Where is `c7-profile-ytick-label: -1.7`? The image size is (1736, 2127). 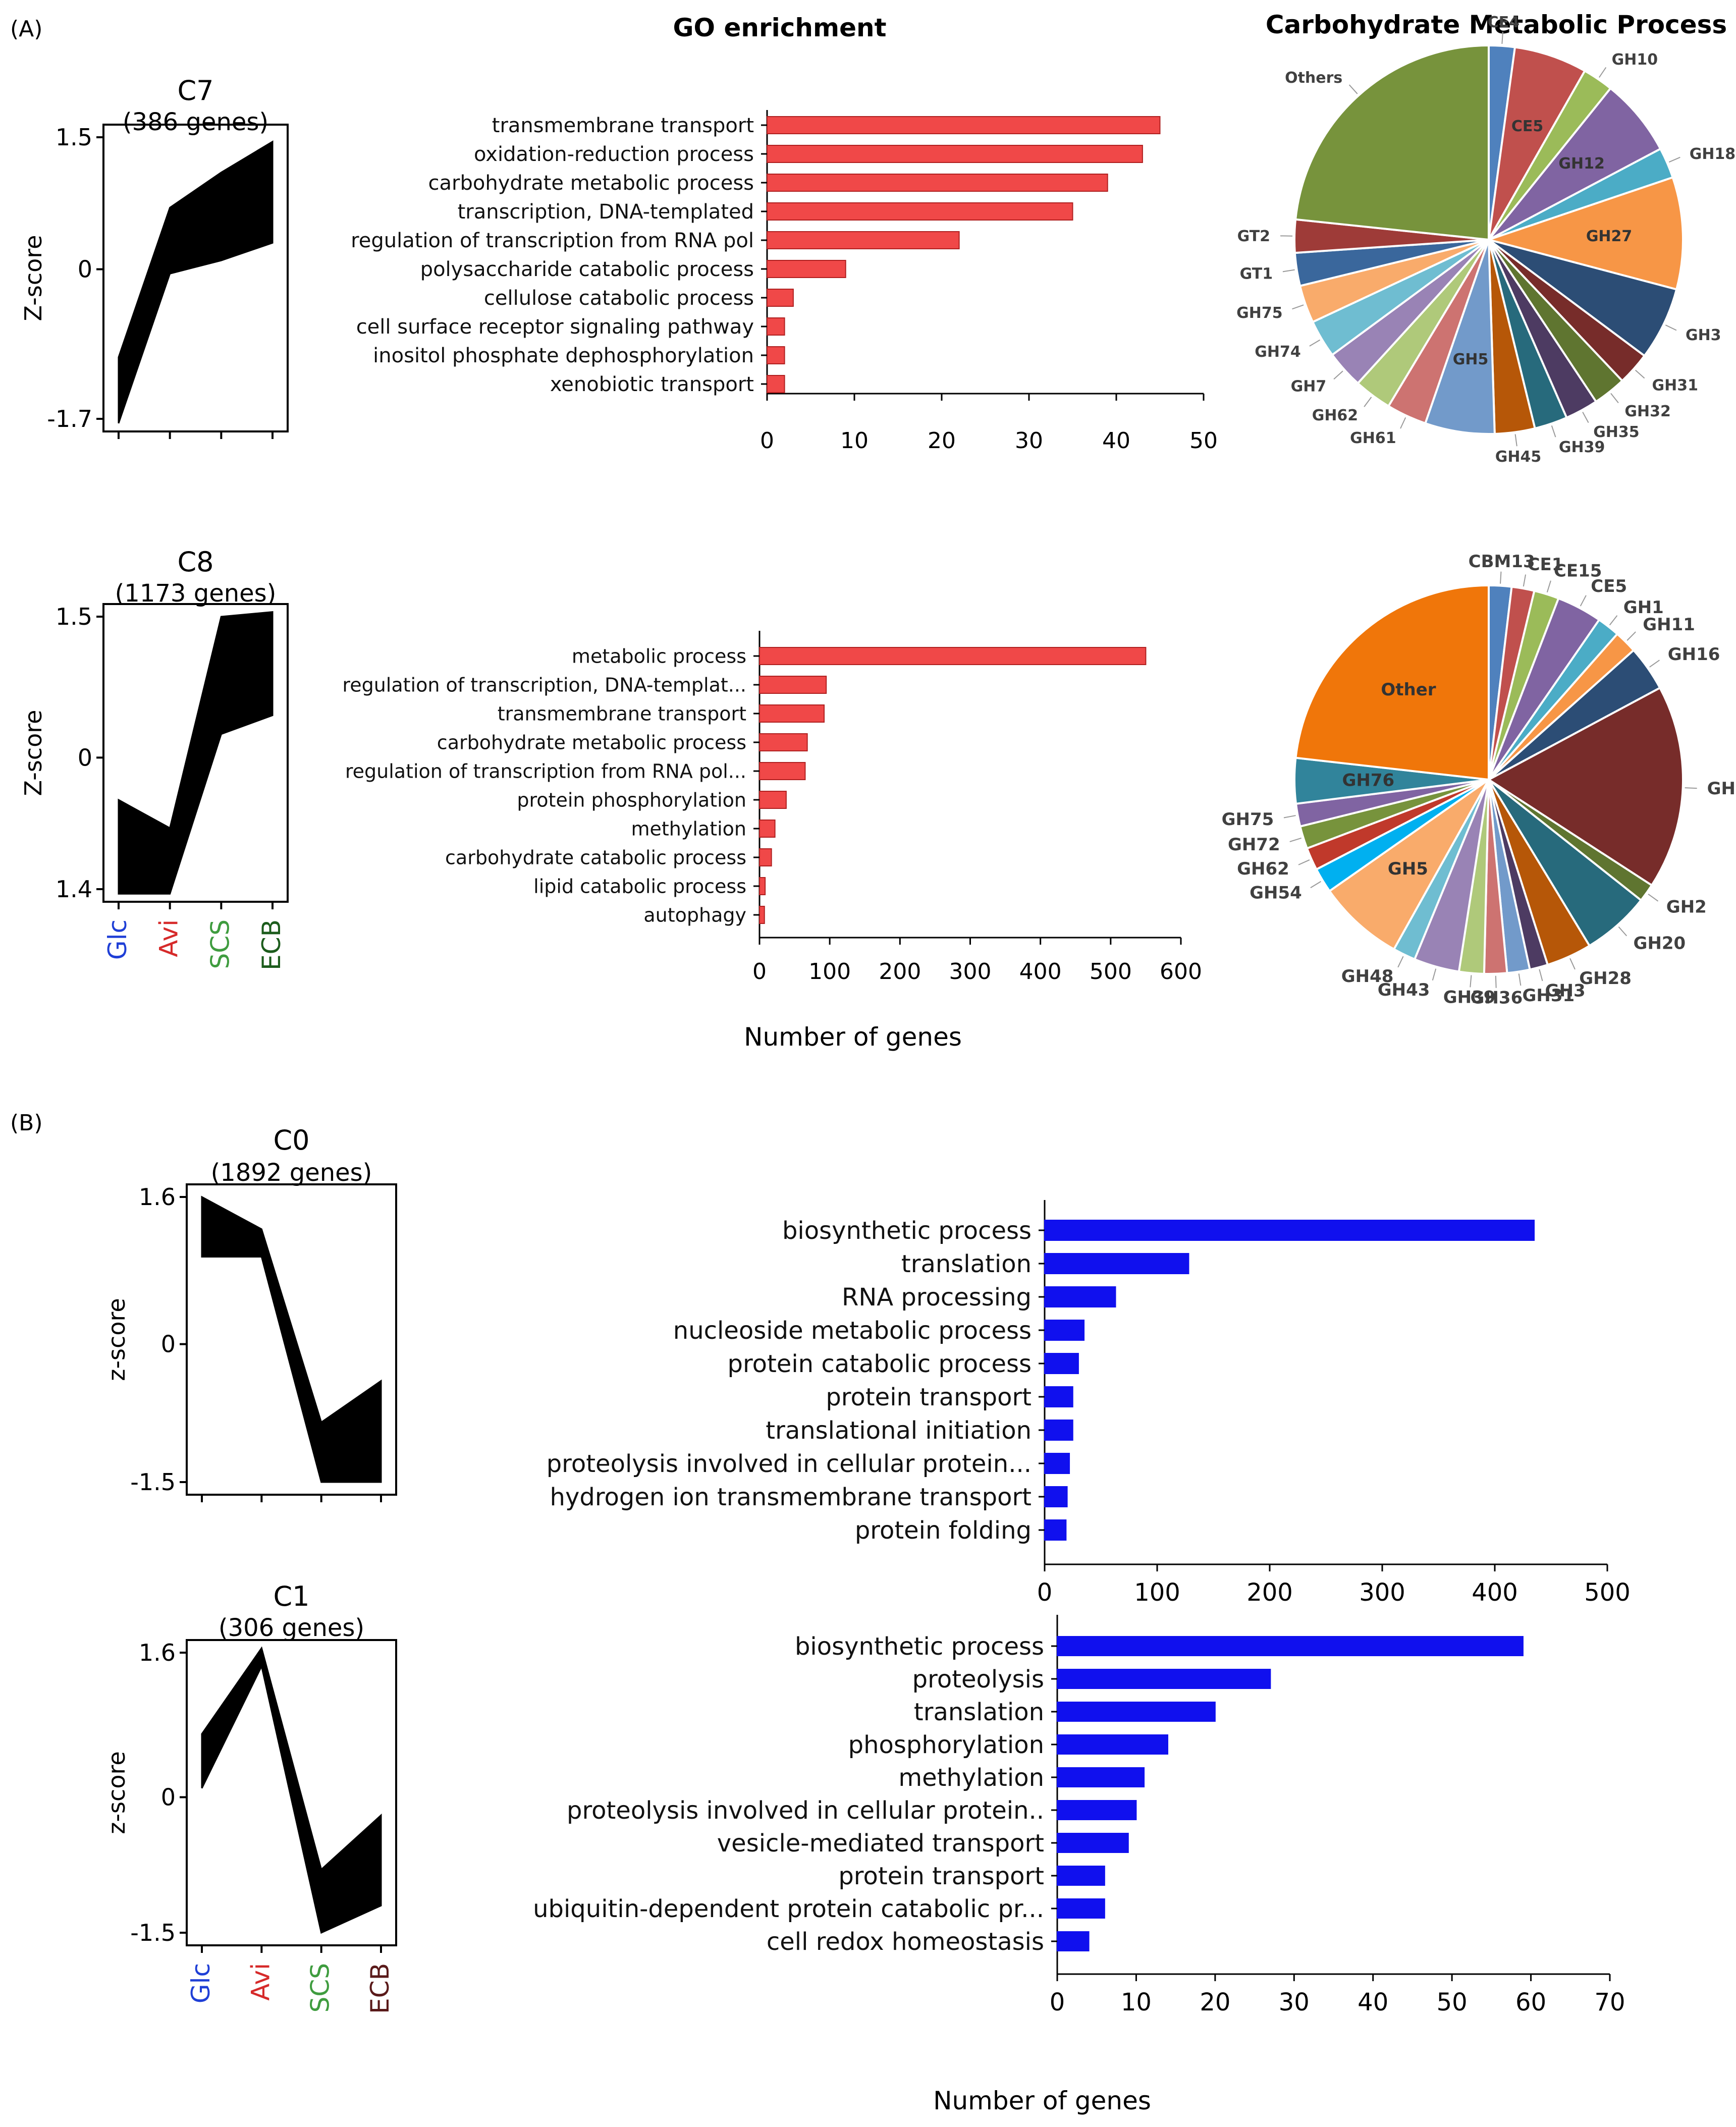 c7-profile-ytick-label: -1.7 is located at coordinates (69, 418).